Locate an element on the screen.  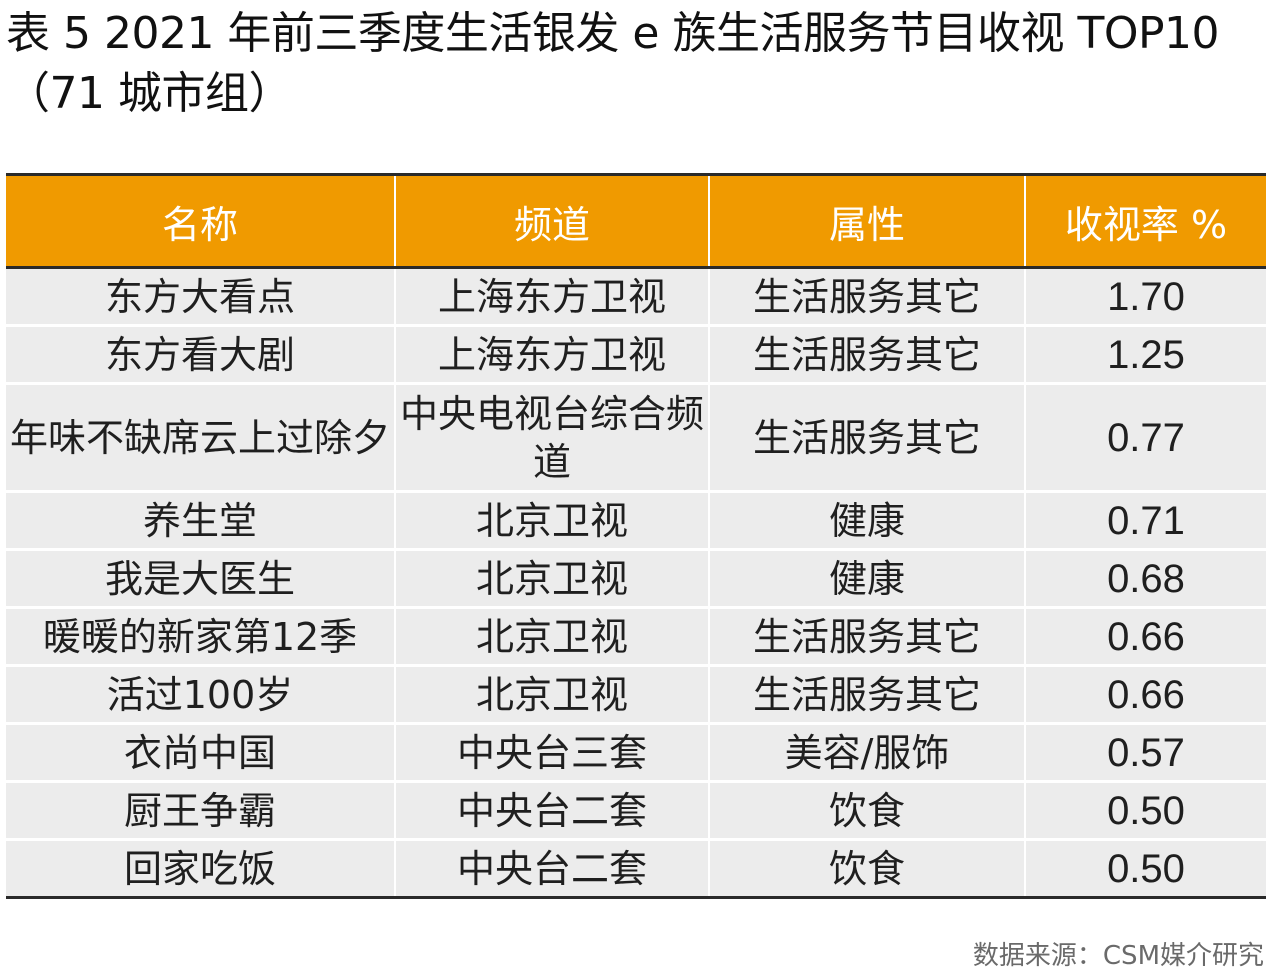
cell-name: 厨王争霸 is located at coordinates (201, 811).